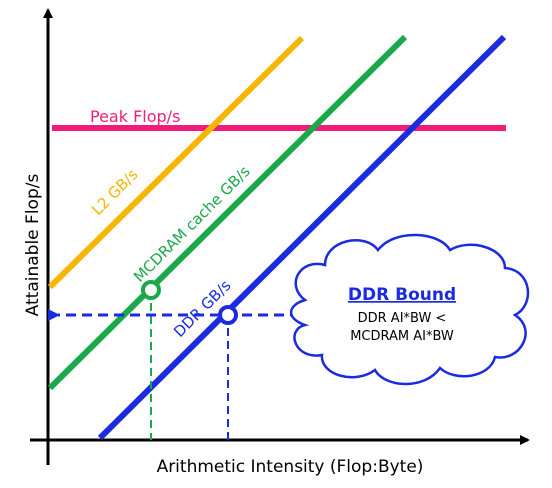  Describe the element at coordinates (228, 315) in the screenshot. I see `ddr-intersection-marker` at that location.